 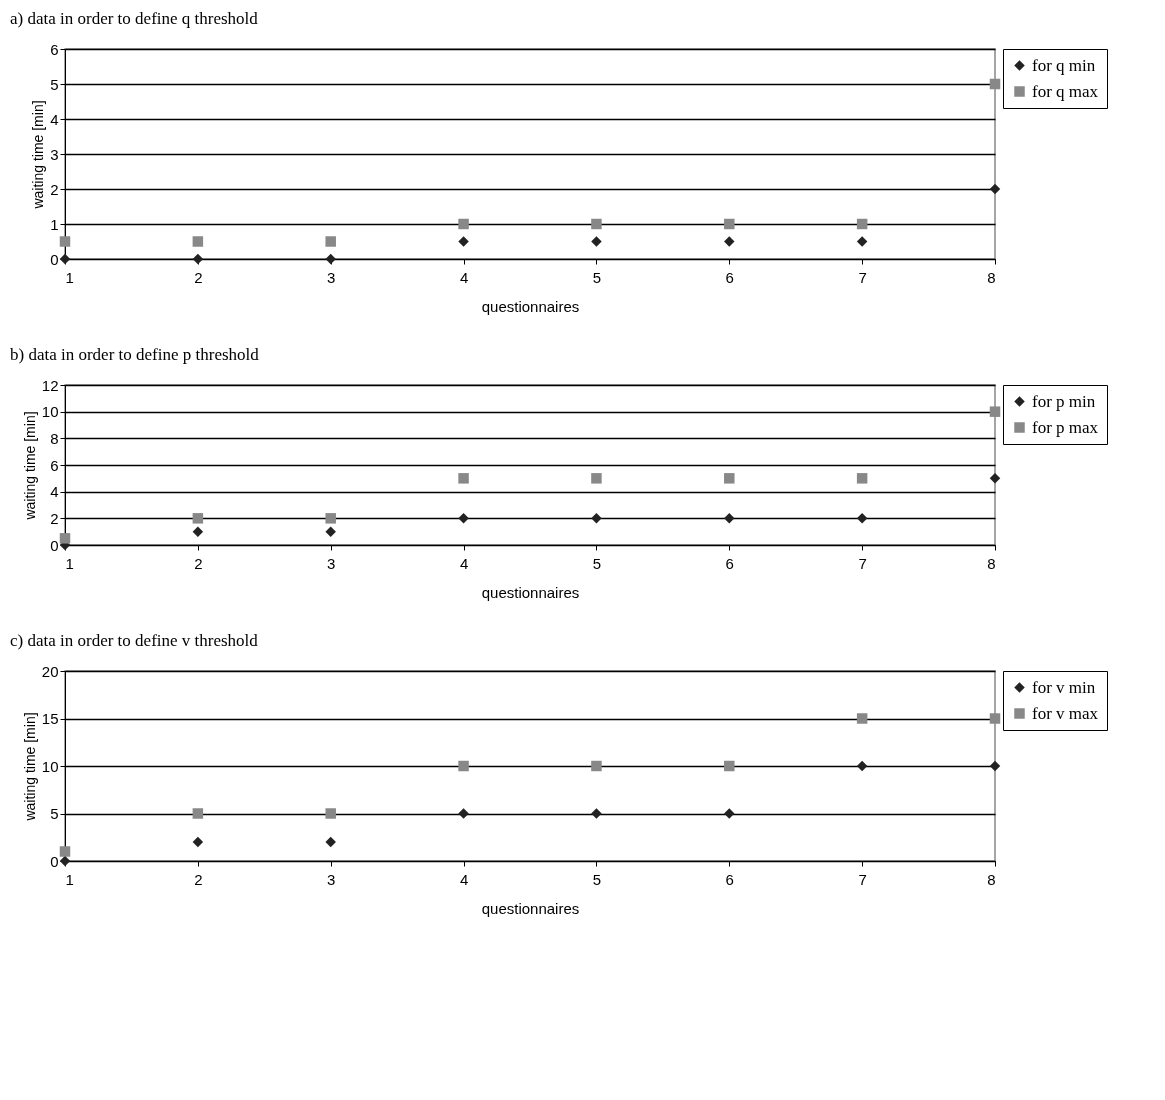 What do you see at coordinates (1064, 65) in the screenshot?
I see `legend-label: for q min` at bounding box center [1064, 65].